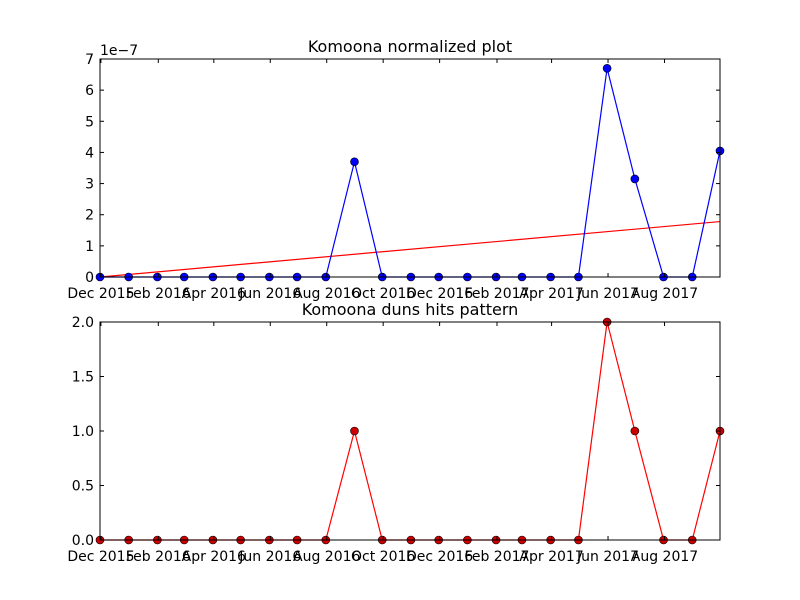  Describe the element at coordinates (89, 185) in the screenshot. I see `normalized-plot-y-tick-label: 3` at that location.